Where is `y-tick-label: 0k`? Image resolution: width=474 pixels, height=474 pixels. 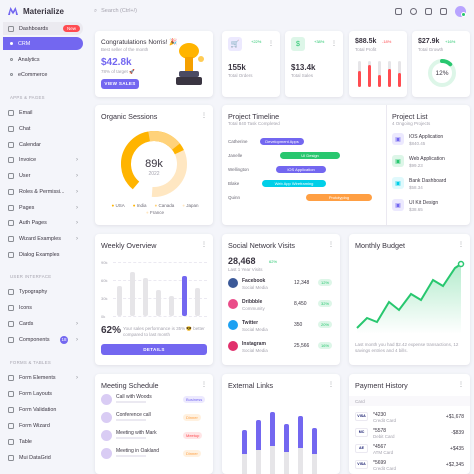
y-tick-label: 0k is located at coordinates (103, 316).